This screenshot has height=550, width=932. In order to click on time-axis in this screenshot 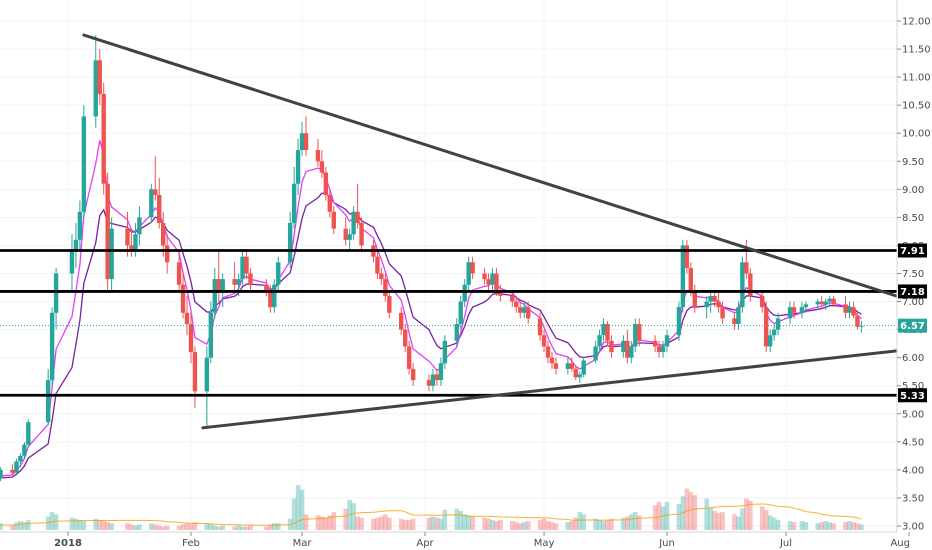, I will do `click(466, 541)`.